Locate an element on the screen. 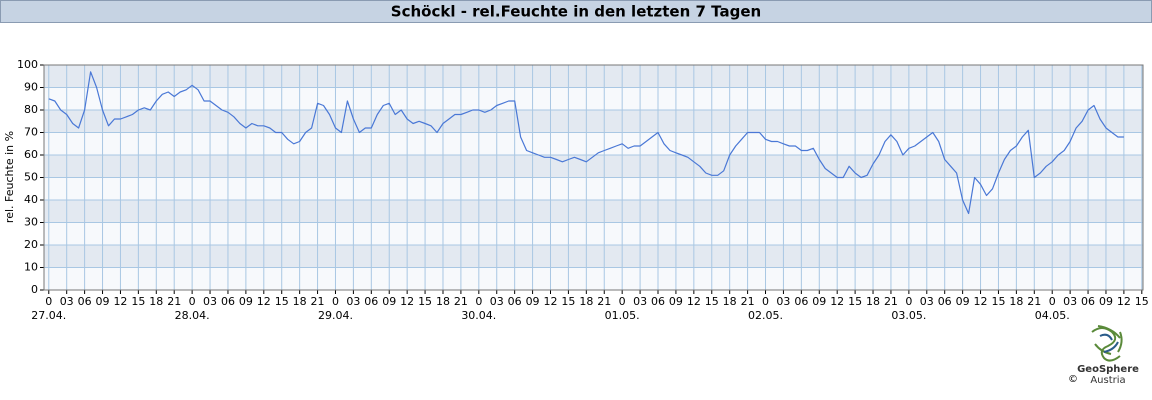 Image resolution: width=1152 pixels, height=400 pixels. day-label: 30.04. is located at coordinates (478, 315).